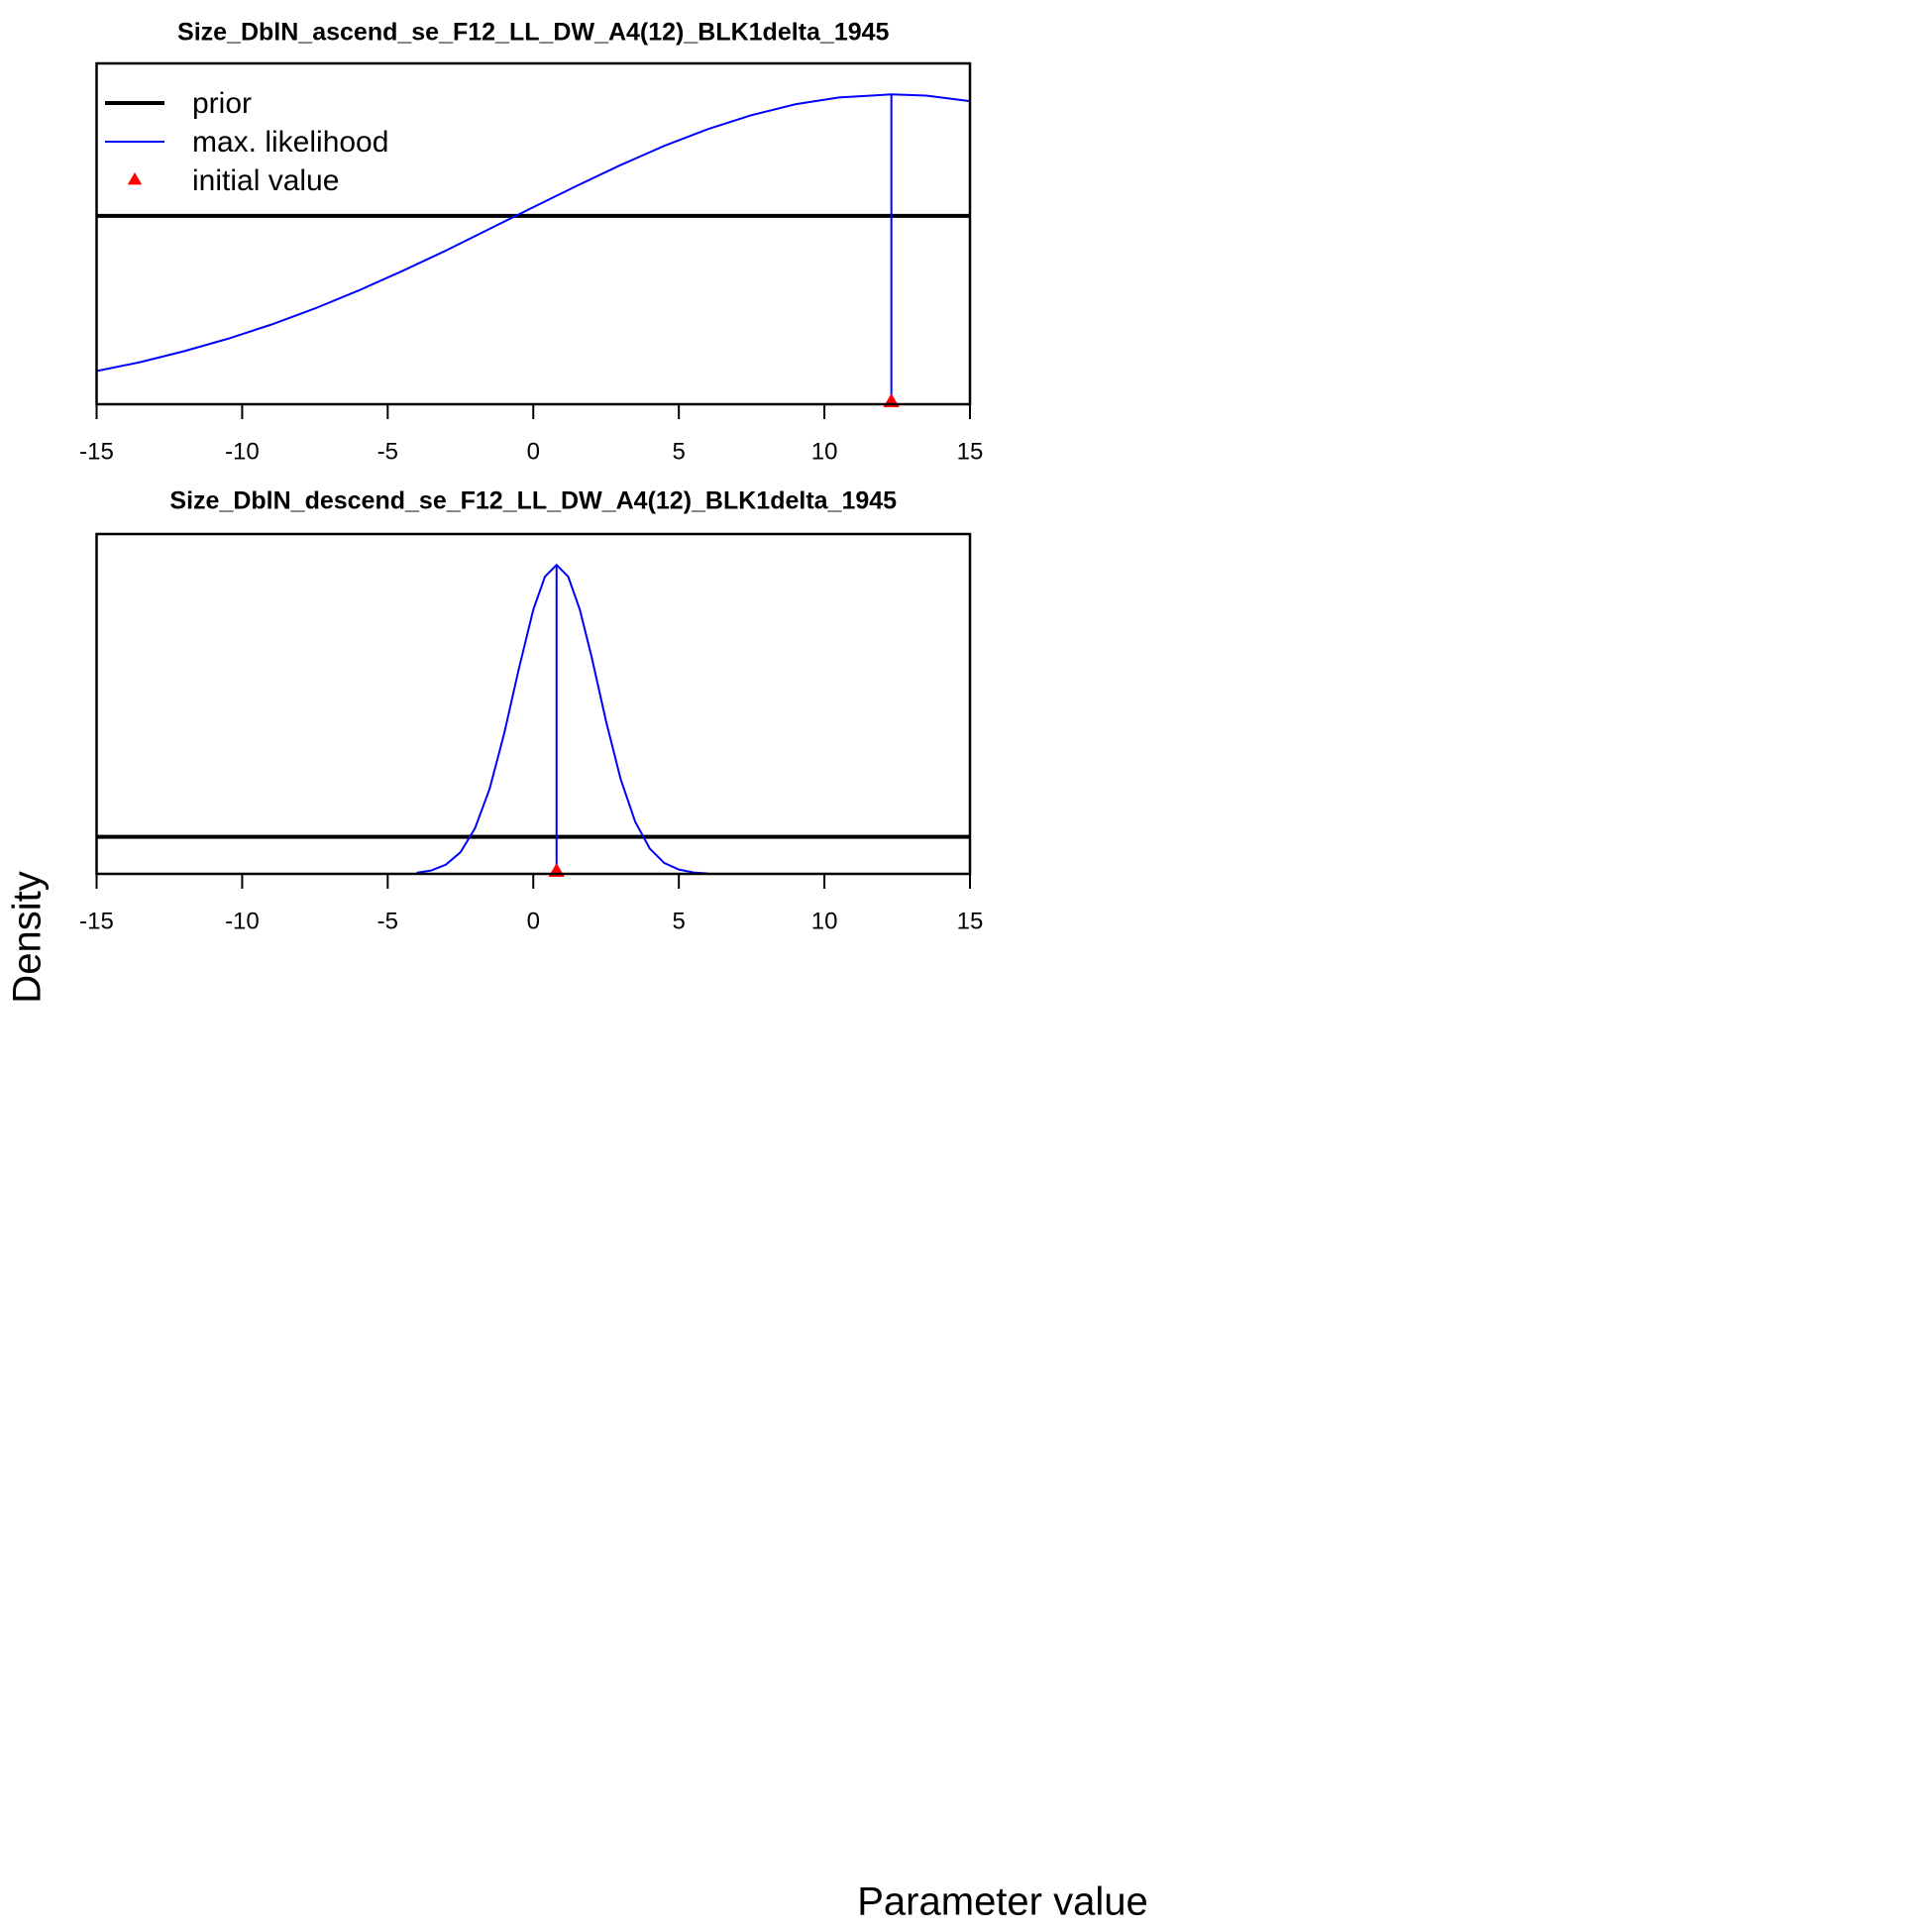 This screenshot has height=1932, width=1932. I want to click on legend-marker, so click(135, 178).